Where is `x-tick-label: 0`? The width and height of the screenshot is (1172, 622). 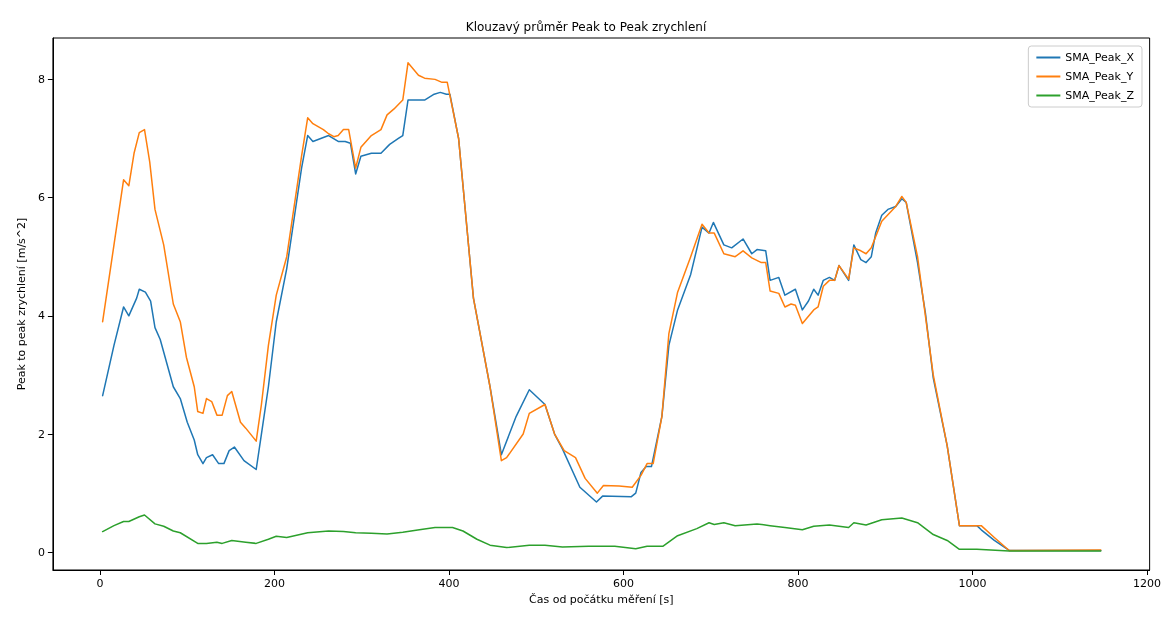 x-tick-label: 0 is located at coordinates (100, 583).